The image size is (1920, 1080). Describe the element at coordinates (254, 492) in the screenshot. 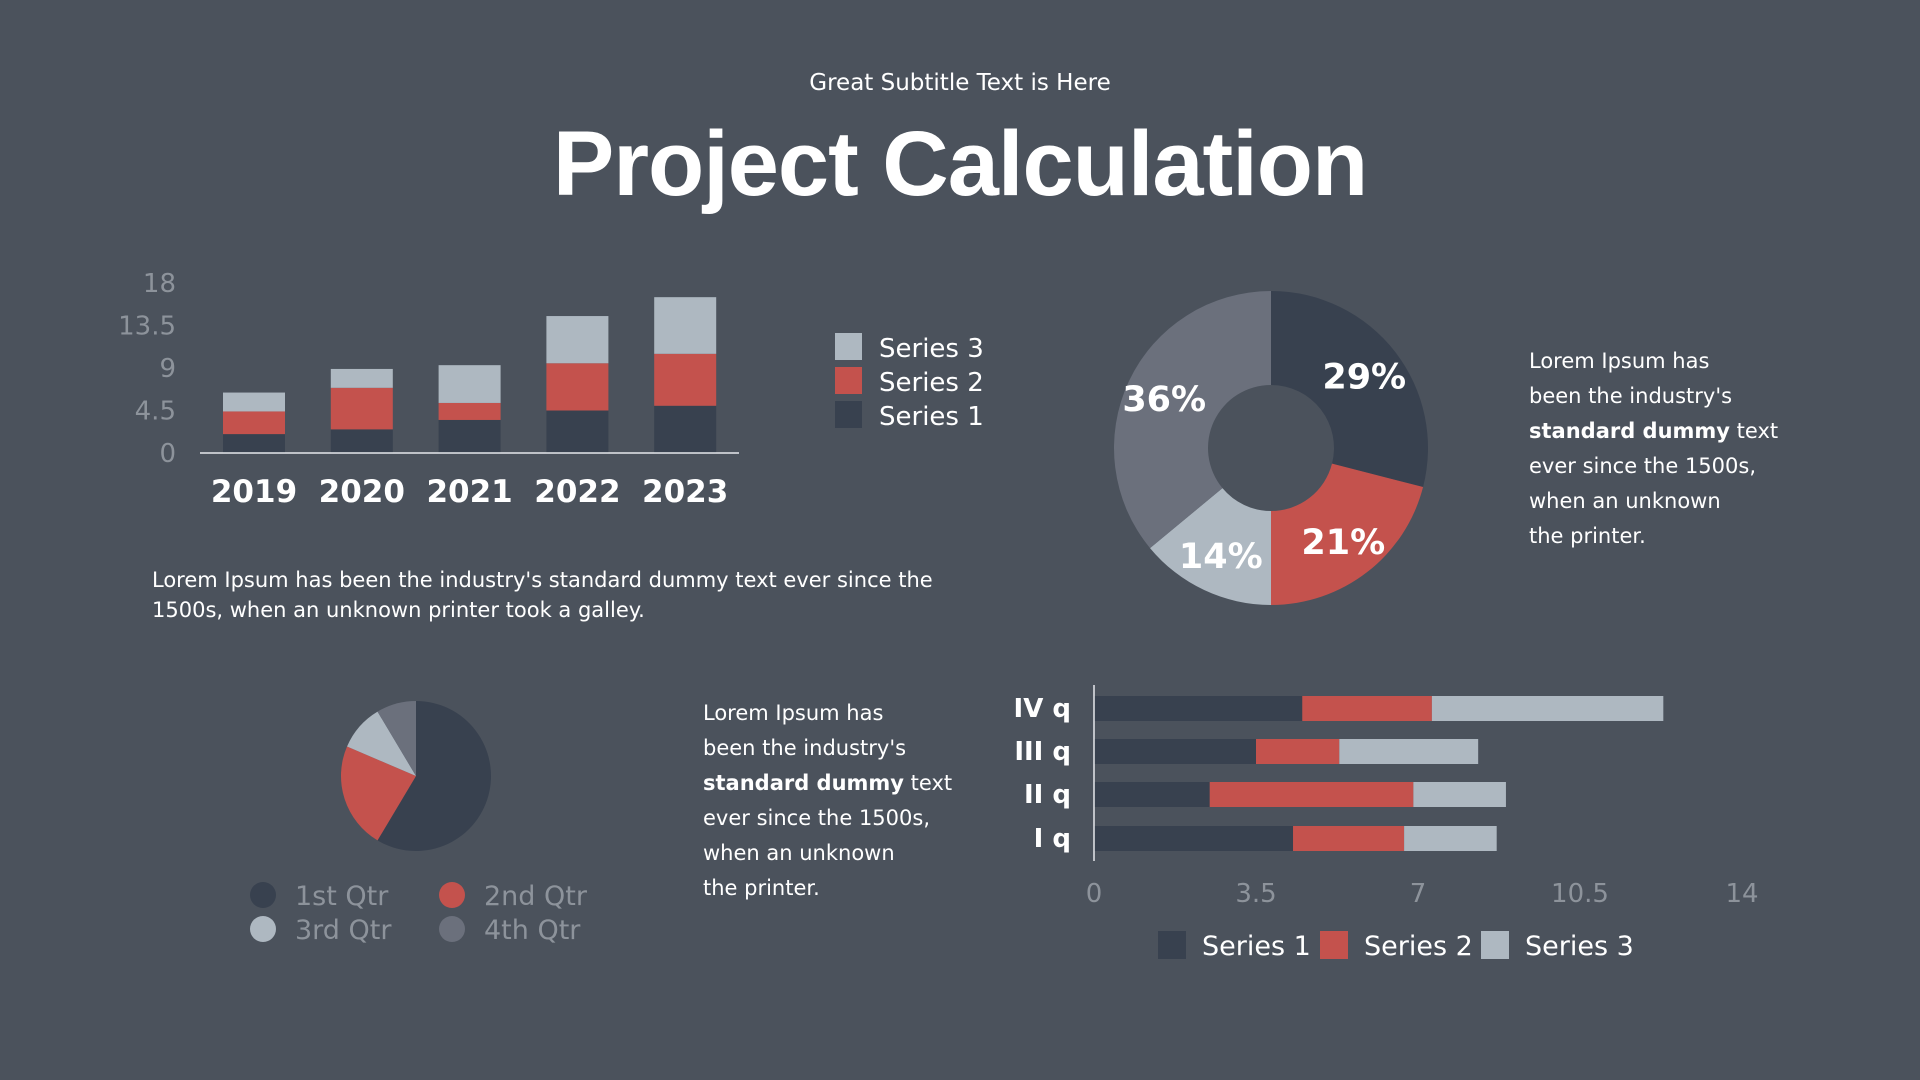

I see `x-tick-label: 2019` at that location.